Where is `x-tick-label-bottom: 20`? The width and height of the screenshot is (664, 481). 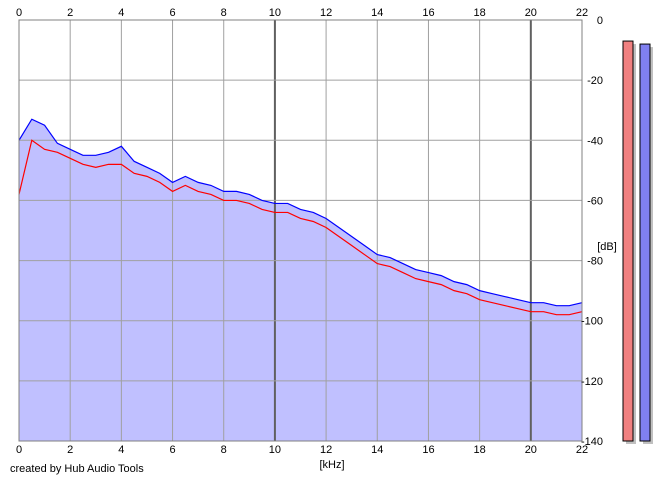
x-tick-label-bottom: 20 is located at coordinates (531, 450).